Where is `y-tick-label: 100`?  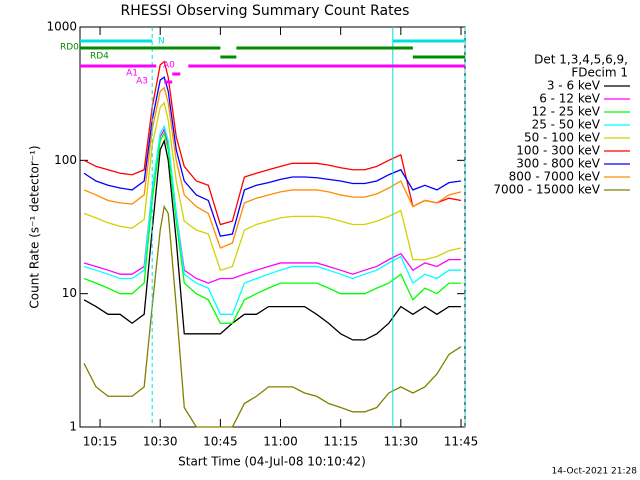 y-tick-label: 100 is located at coordinates (65, 160).